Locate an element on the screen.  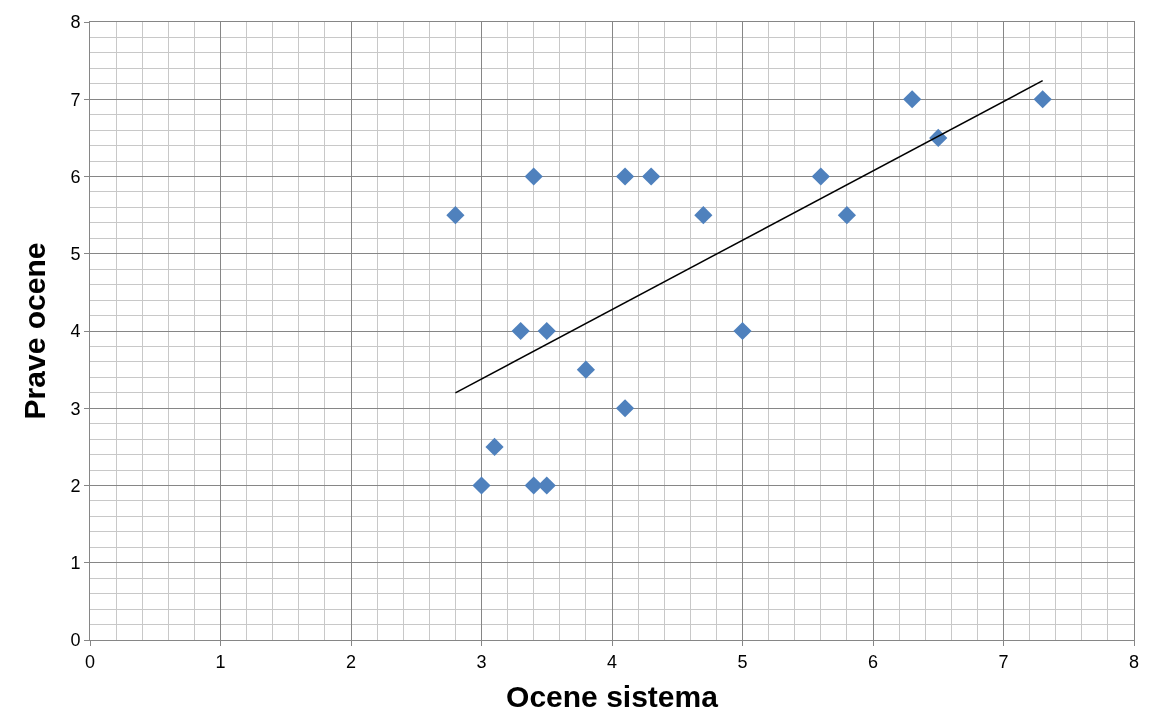
x-tick-label: 1 is located at coordinates (220, 661).